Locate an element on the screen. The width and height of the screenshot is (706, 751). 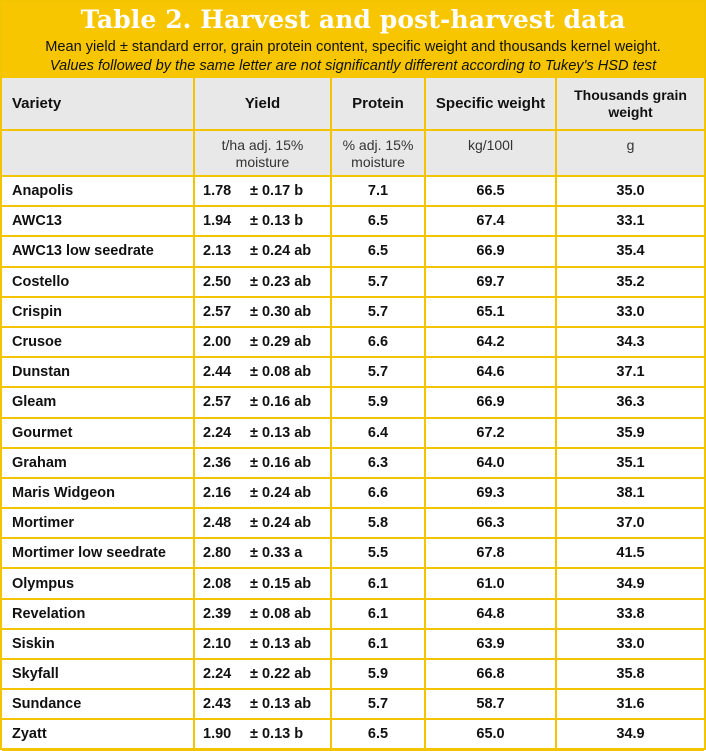
table-row: Maris Widgeon 2.16 ± 0.24 ab 6.6 69.3 38.1 is located at coordinates (353, 493).